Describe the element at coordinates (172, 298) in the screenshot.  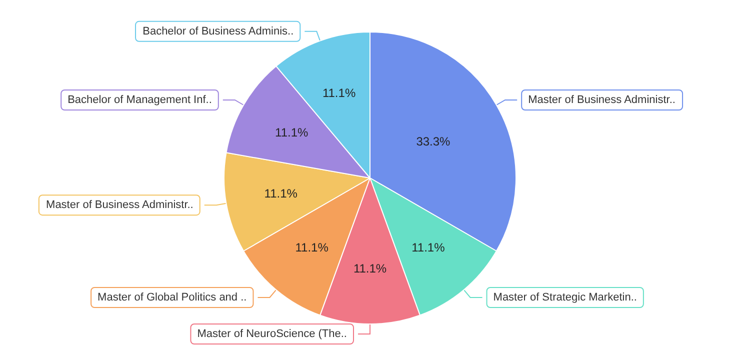
I see `slice-label: Master of Global Politics and ..` at that location.